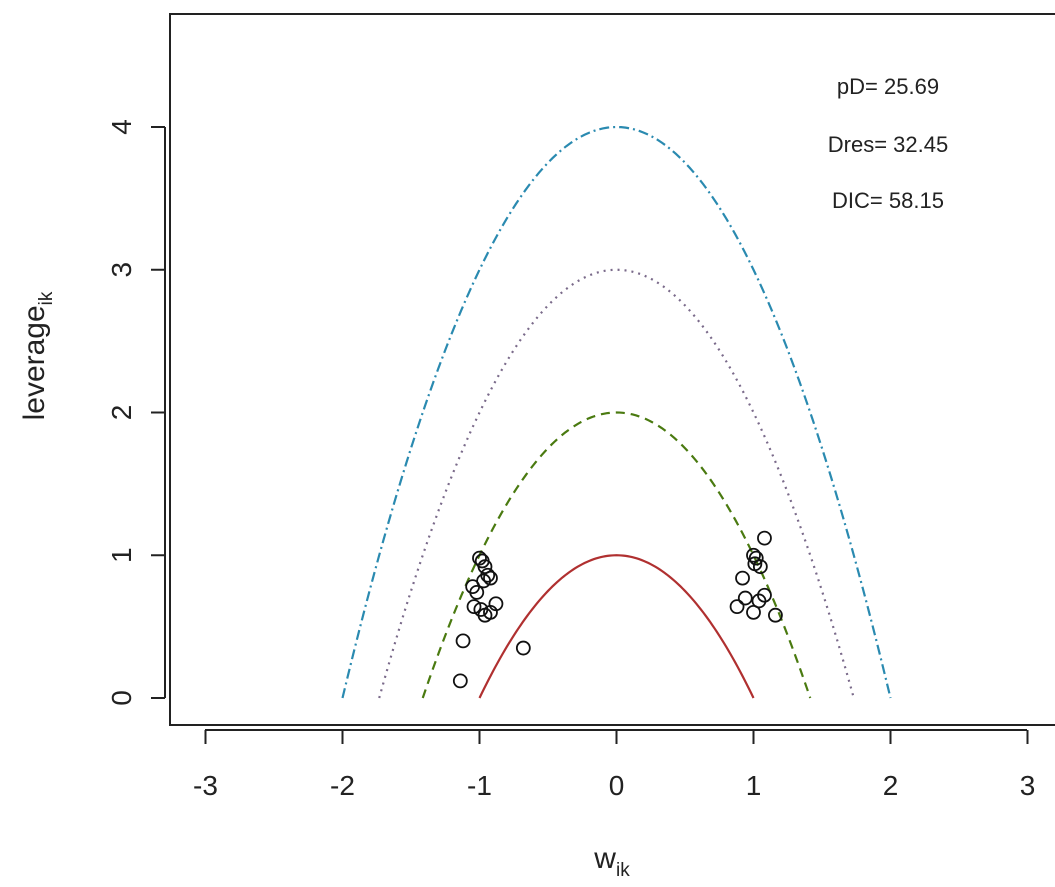  I want to click on x-axis: -3 -2 -1 0 1 2 3, so click(614, 765).